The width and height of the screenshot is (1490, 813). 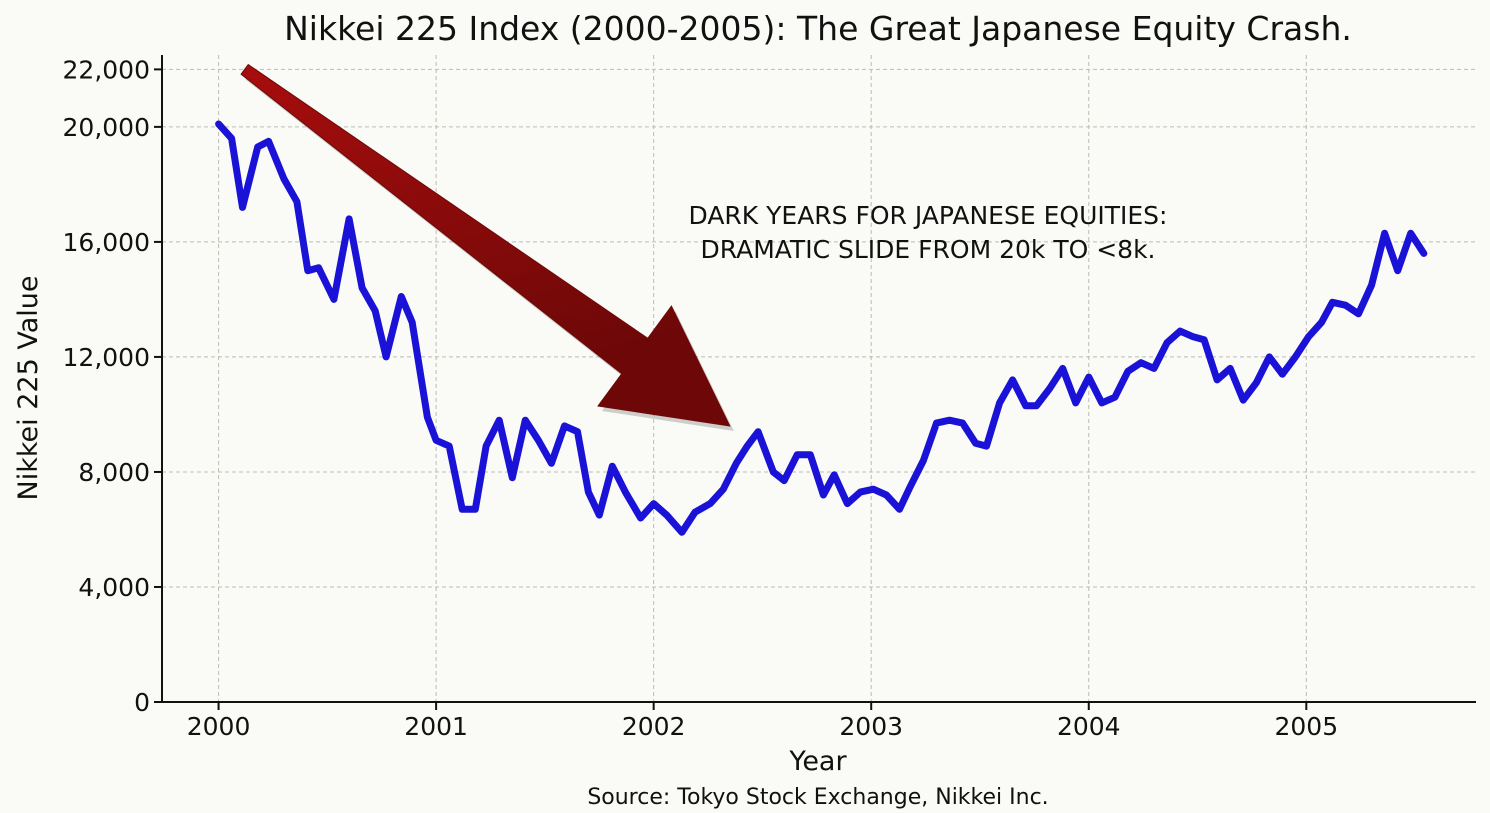 What do you see at coordinates (28, 388) in the screenshot?
I see `y-axis-label: Nikkei 225 Value` at bounding box center [28, 388].